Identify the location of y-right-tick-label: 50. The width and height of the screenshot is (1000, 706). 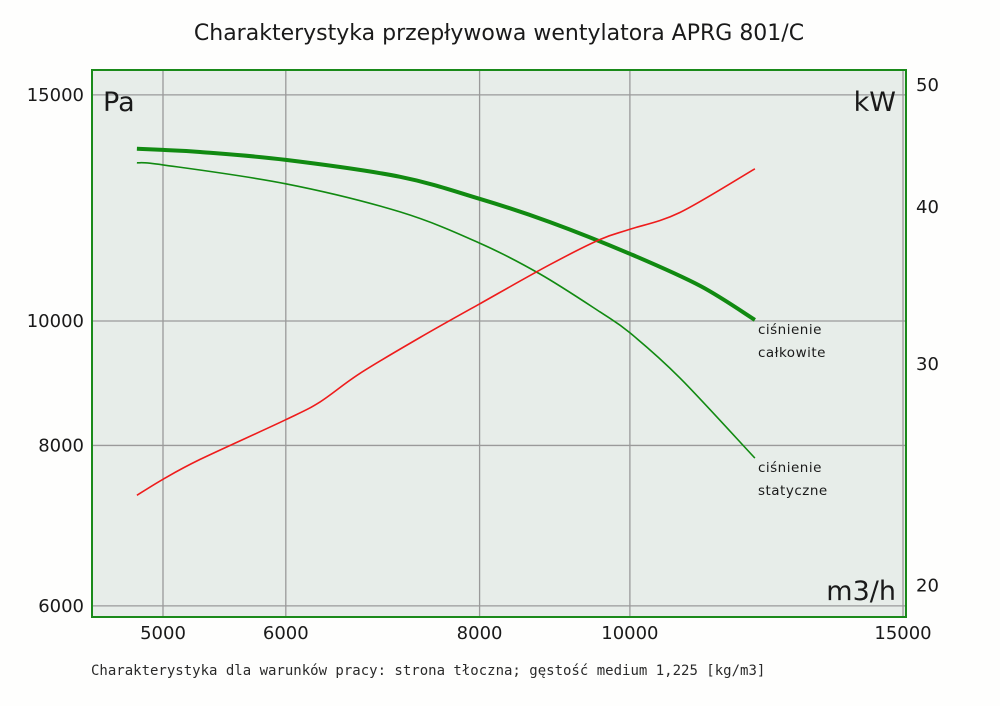
(927, 85).